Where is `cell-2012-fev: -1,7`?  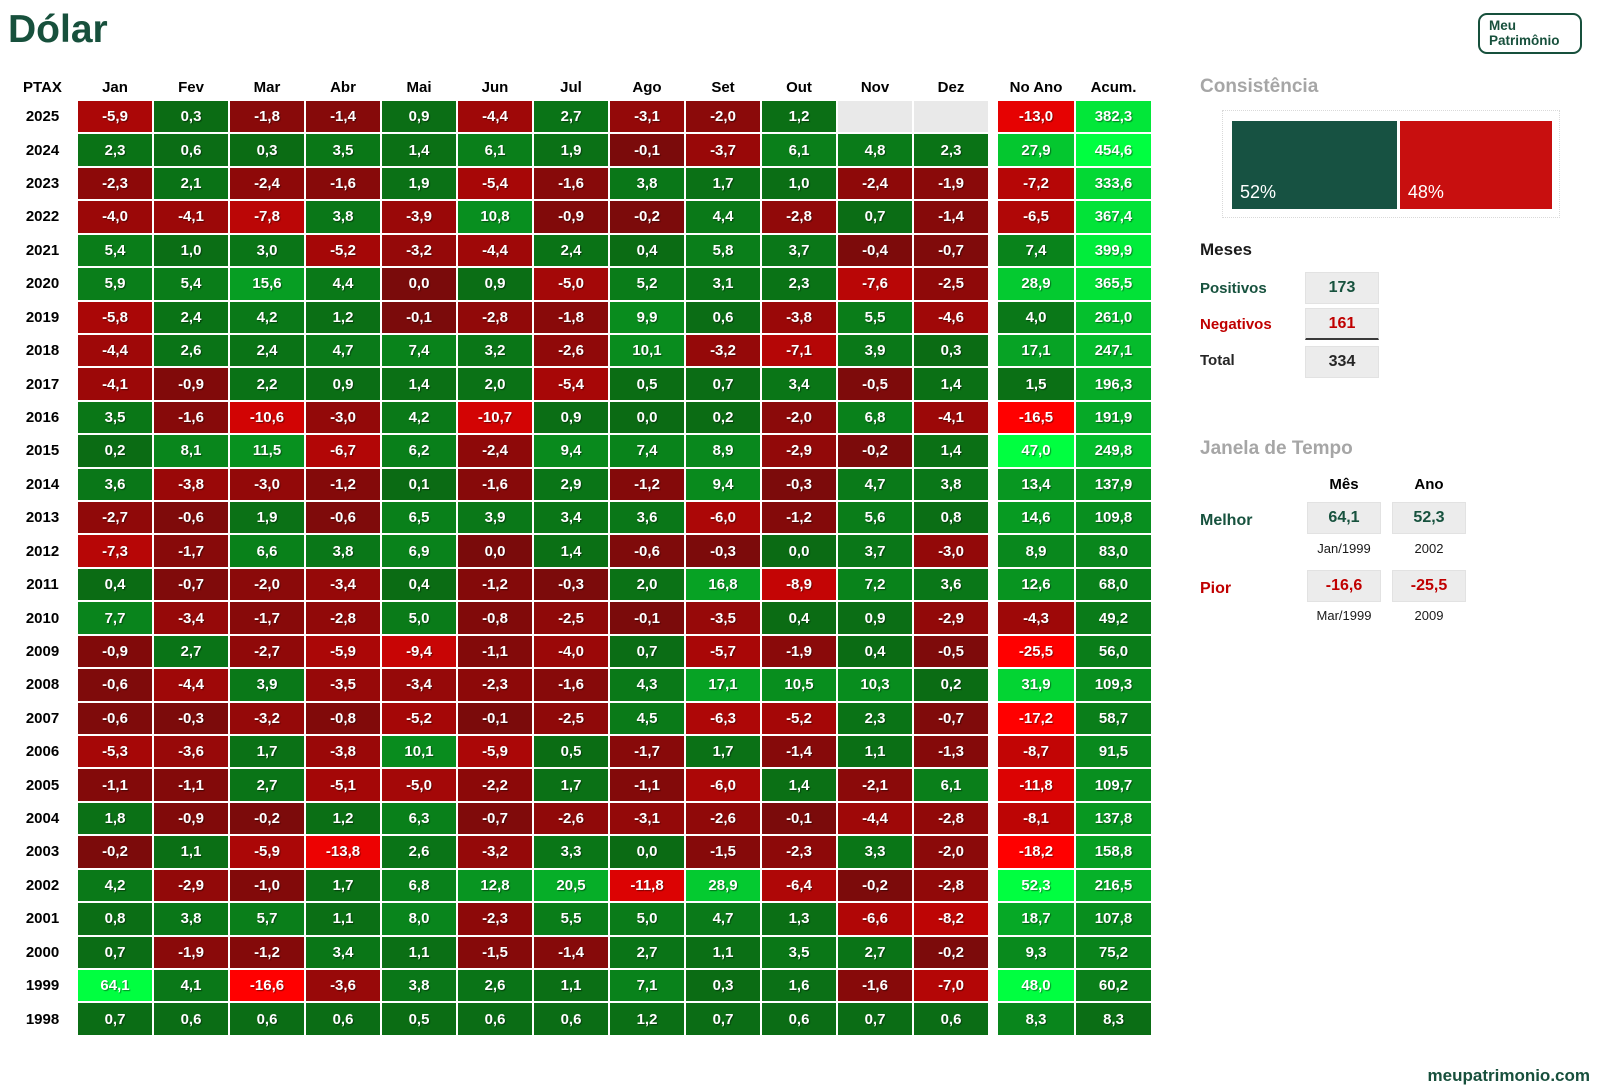 cell-2012-fev: -1,7 is located at coordinates (191, 551).